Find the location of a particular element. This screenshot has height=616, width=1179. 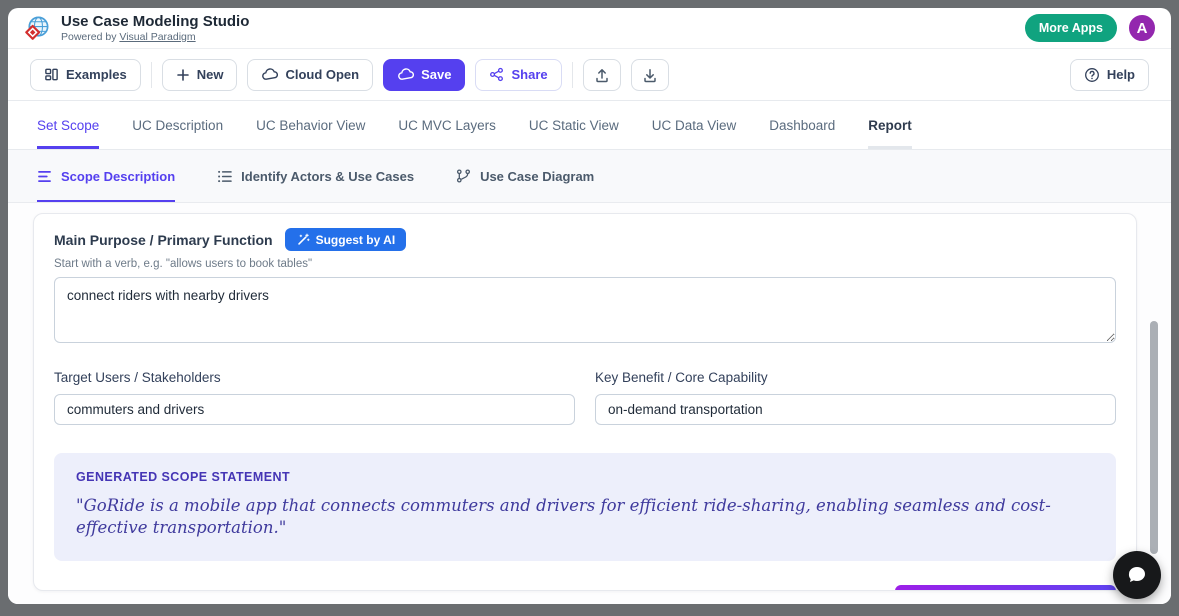

action-row: Generate Scope Statement is located at coordinates (585, 587).